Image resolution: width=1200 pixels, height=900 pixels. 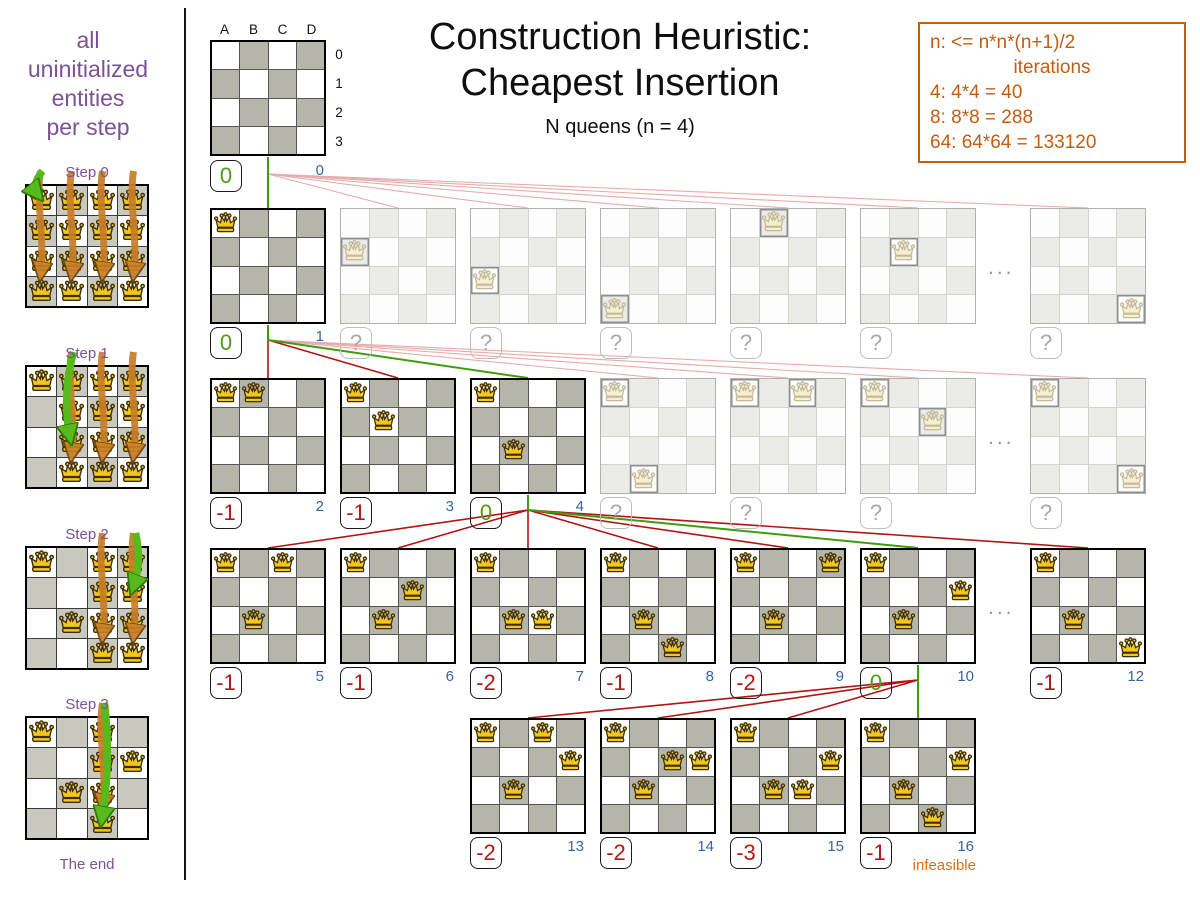 What do you see at coordinates (853, 699) in the screenshot?
I see `tree-edge-evaluated` at bounding box center [853, 699].